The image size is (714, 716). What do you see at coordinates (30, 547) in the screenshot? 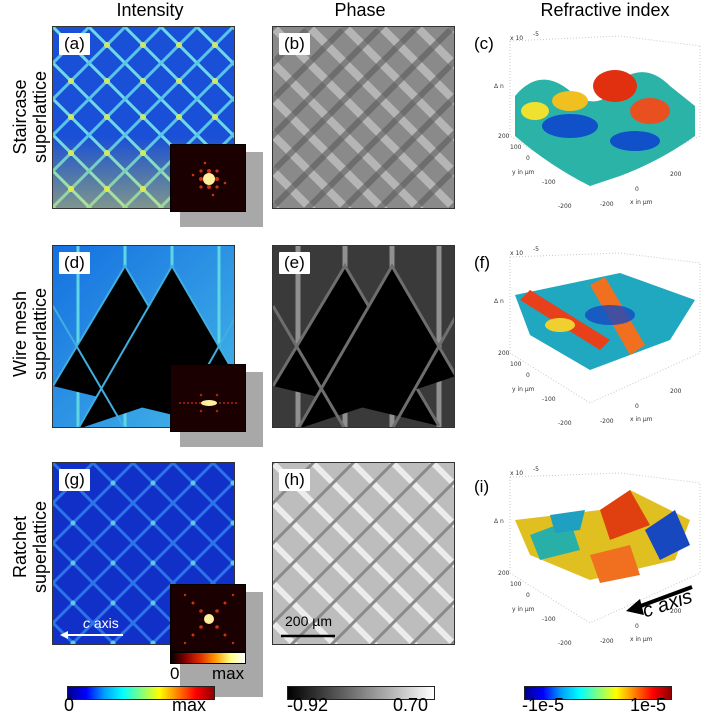
I see `row-label-ratchet: Ratchet superlattice` at bounding box center [30, 547].